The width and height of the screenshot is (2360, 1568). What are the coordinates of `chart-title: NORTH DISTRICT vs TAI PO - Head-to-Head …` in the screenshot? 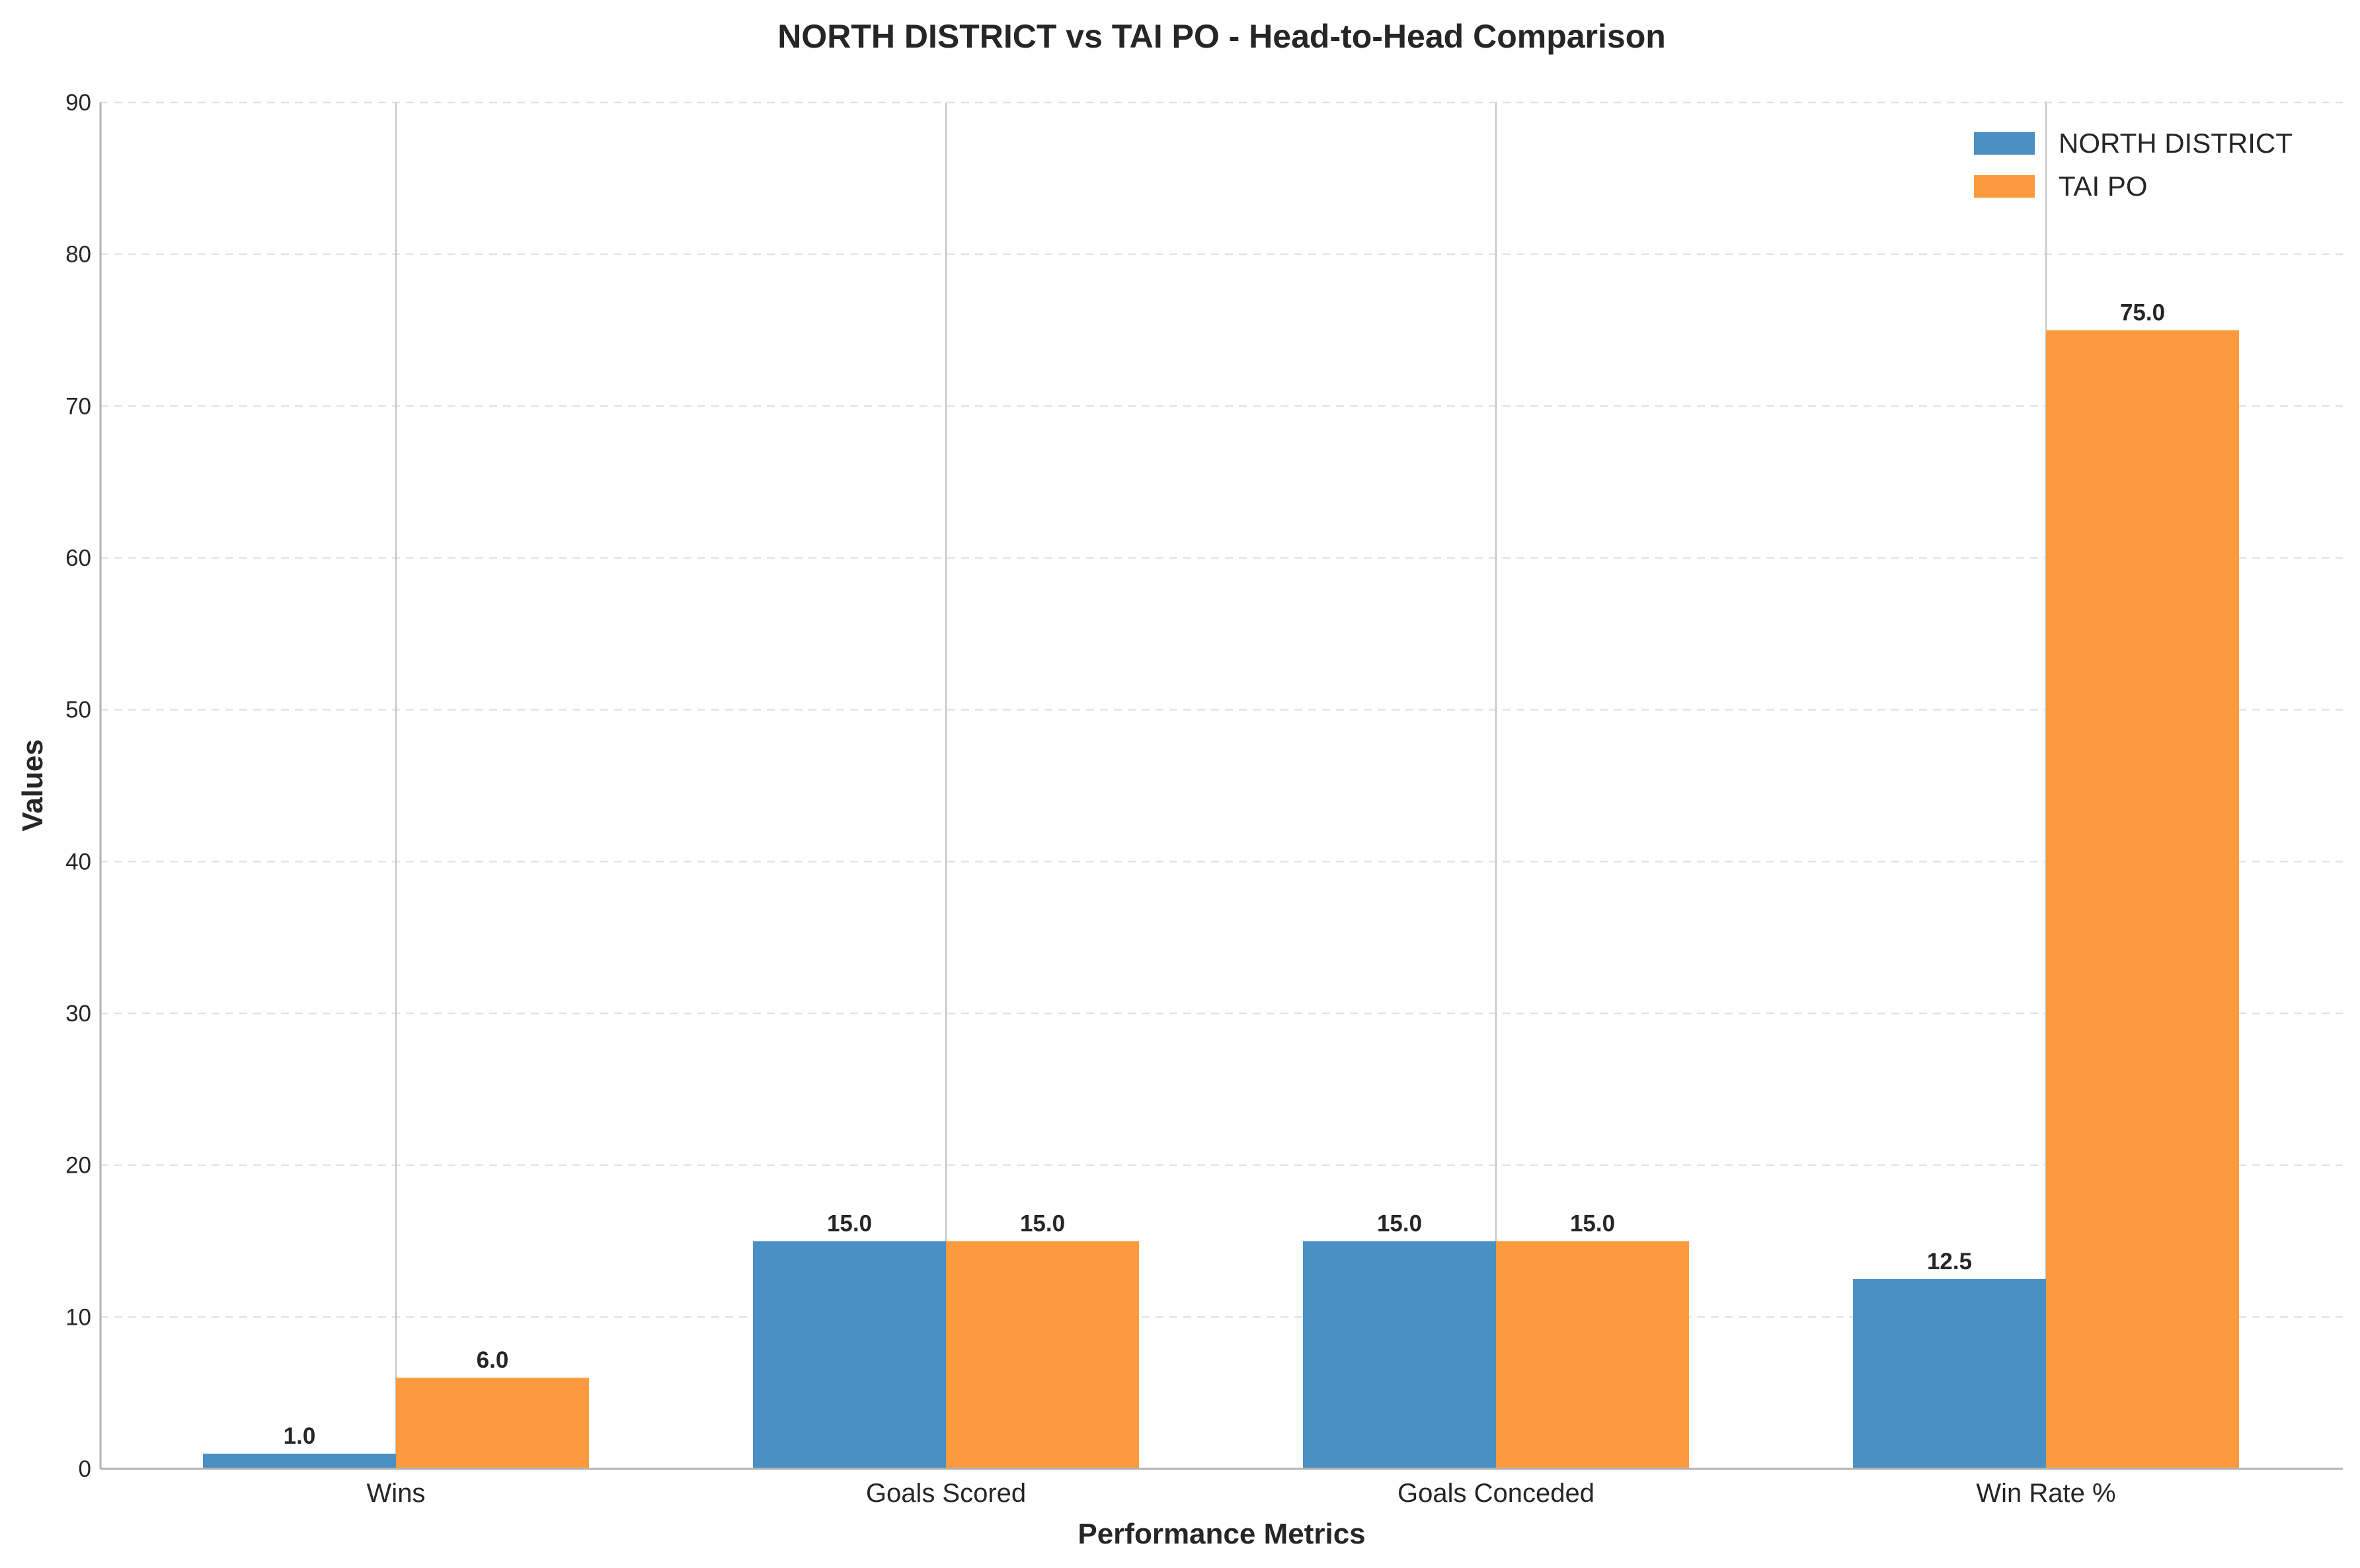 It's located at (1221, 36).